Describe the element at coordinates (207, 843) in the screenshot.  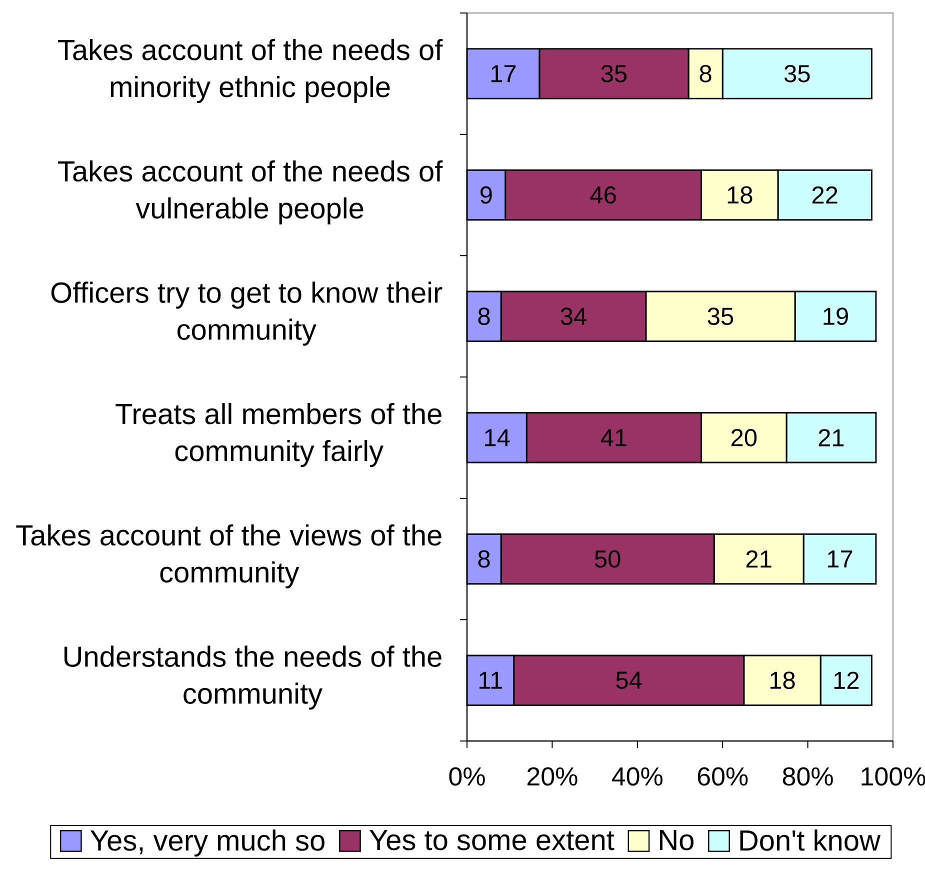
I see `legend-label: Yes, very much so` at that location.